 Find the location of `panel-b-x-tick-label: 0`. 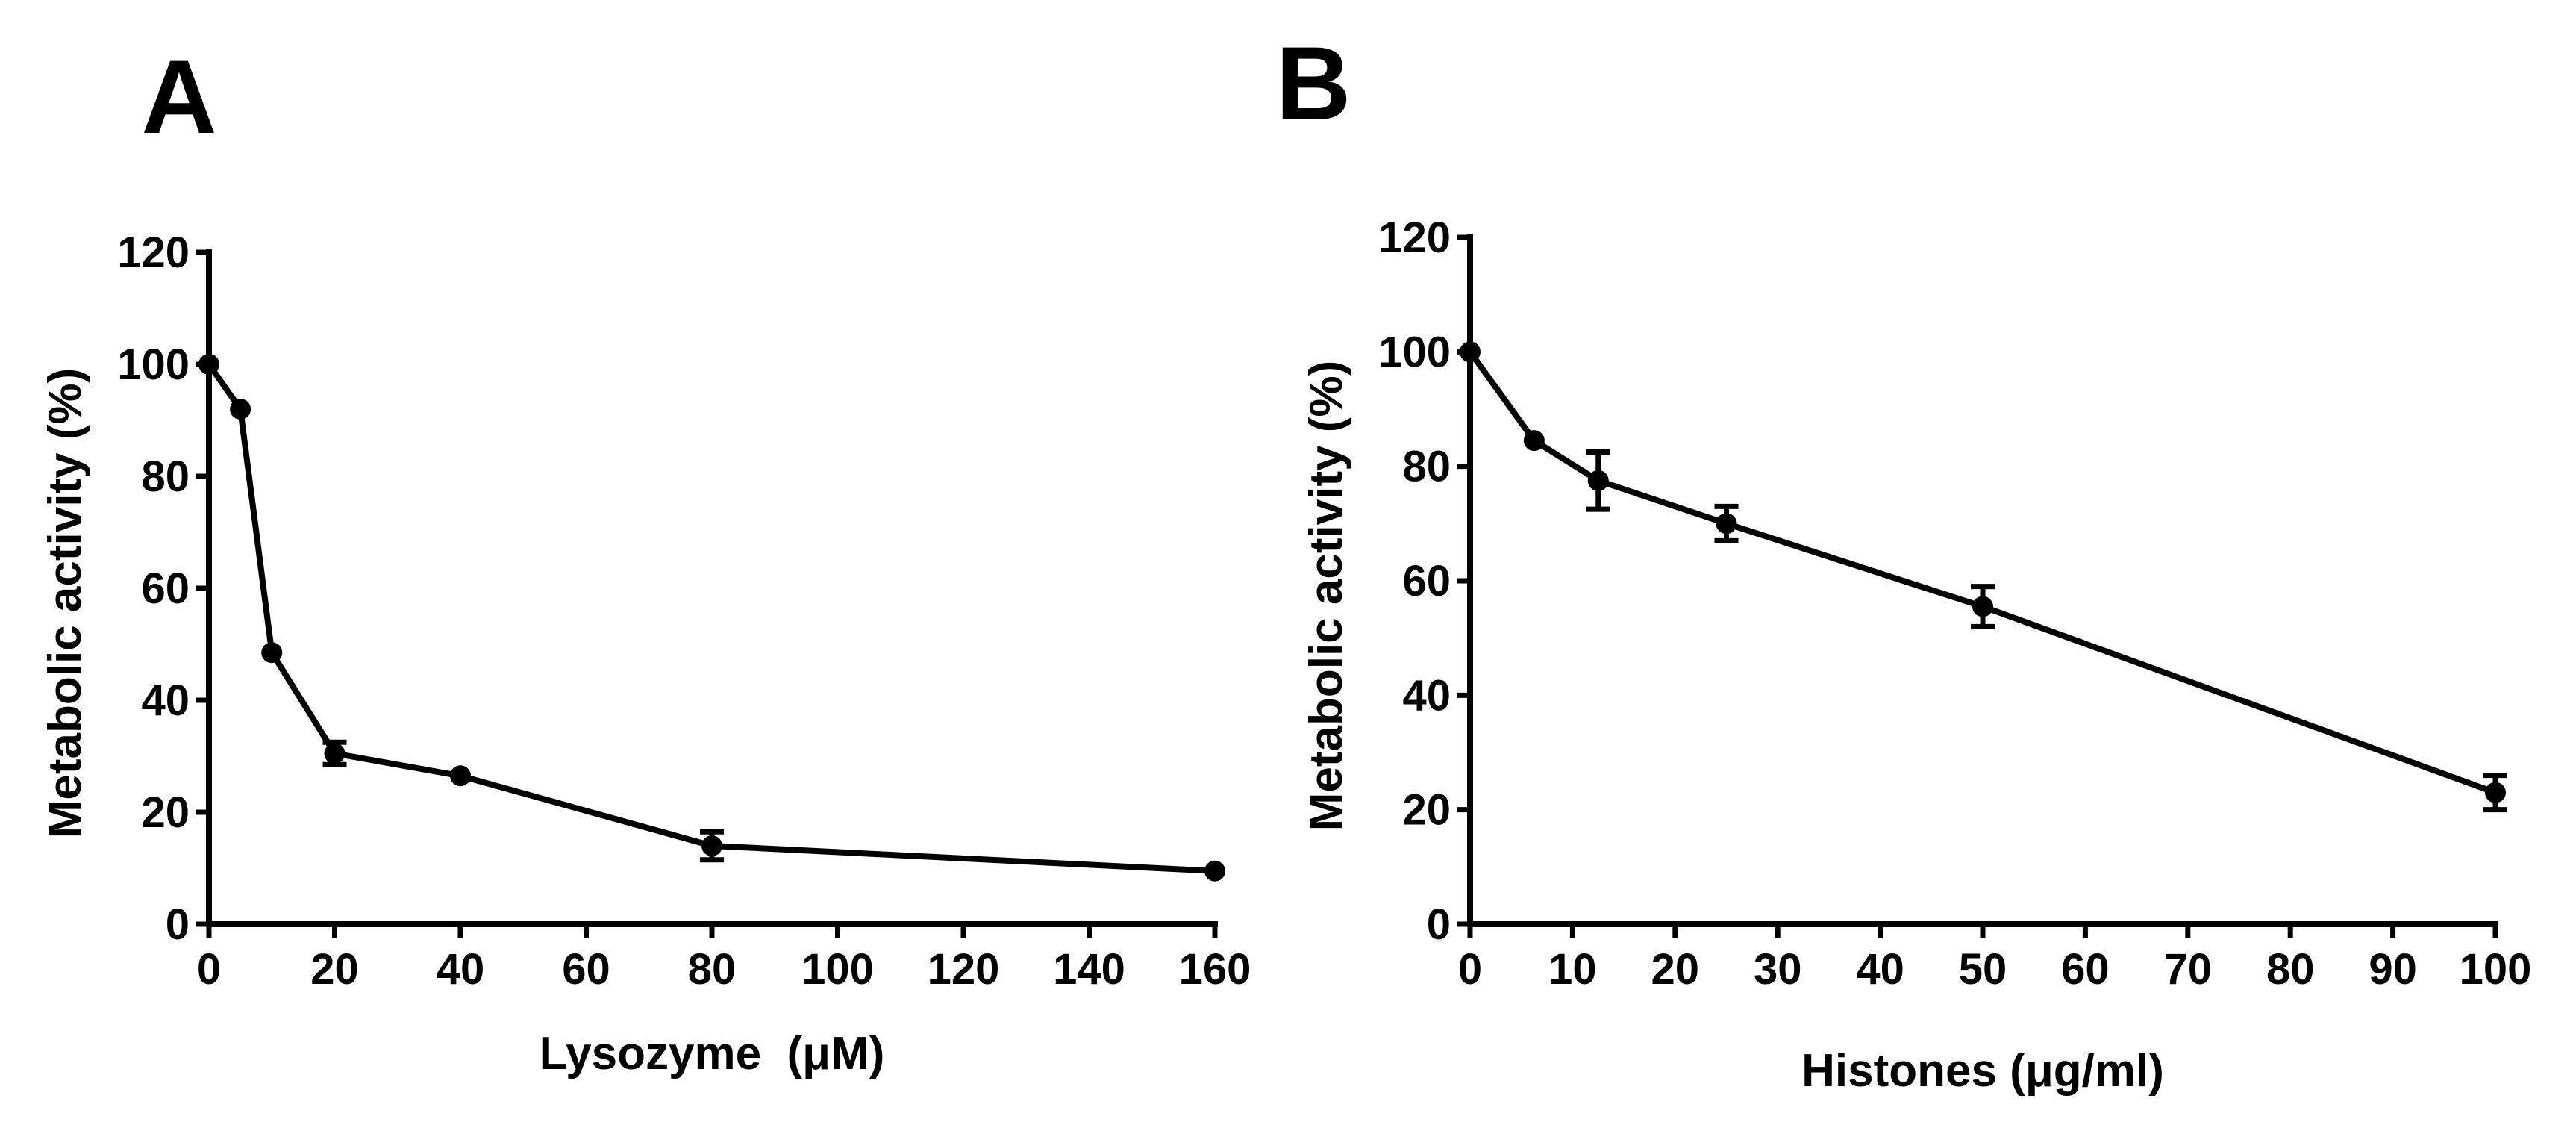

panel-b-x-tick-label: 0 is located at coordinates (1470, 970).